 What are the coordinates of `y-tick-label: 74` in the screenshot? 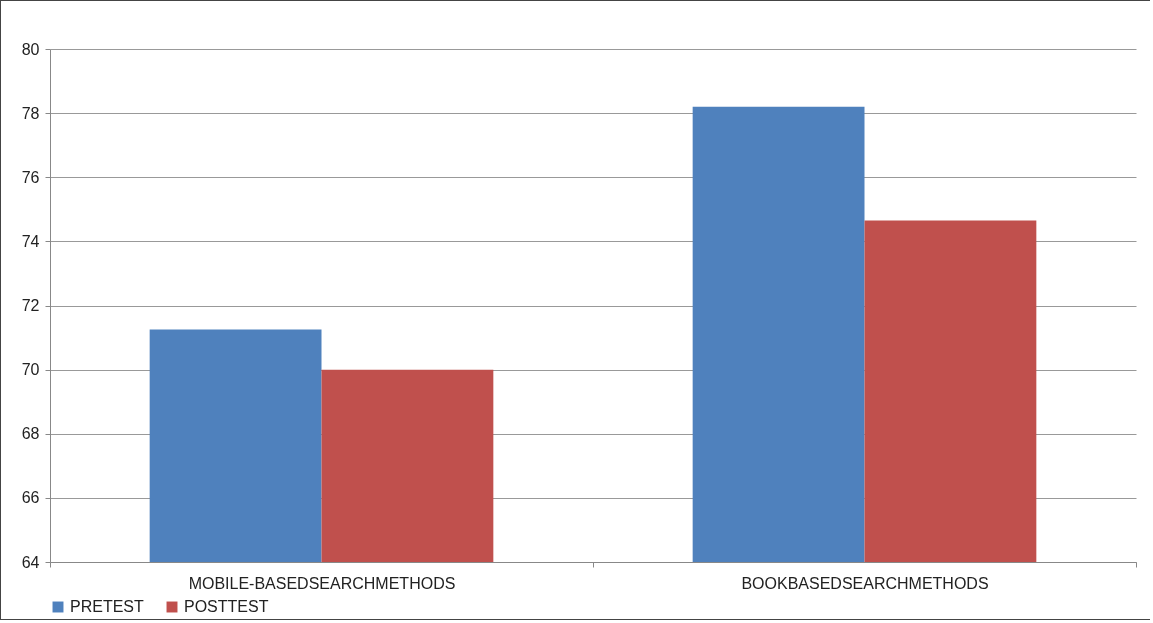 It's located at (30, 241).